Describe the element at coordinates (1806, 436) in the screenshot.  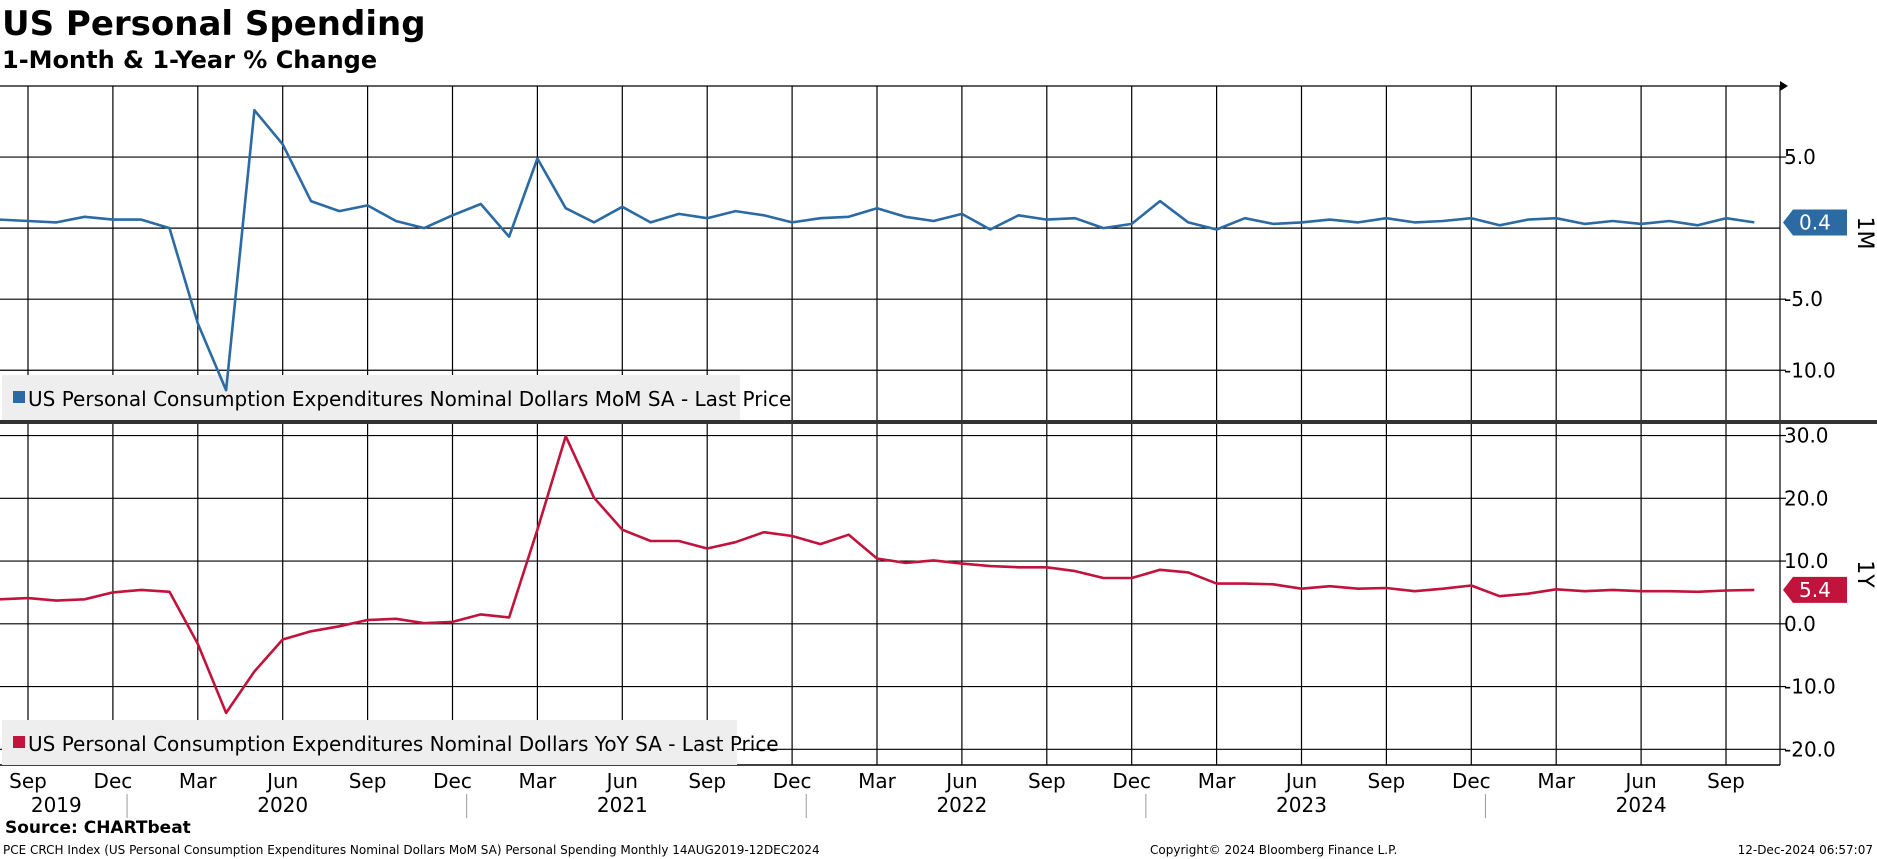
I see `y-tick-label: 30.0` at that location.